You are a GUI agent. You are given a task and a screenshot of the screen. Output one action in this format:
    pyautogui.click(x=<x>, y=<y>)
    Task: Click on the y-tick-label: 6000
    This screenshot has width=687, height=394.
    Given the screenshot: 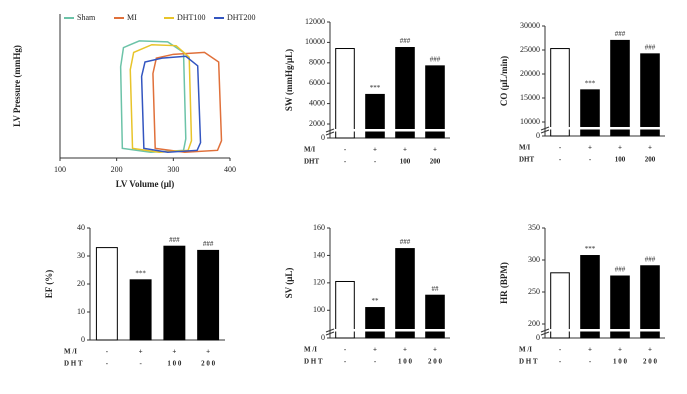 What is the action you would take?
    pyautogui.click(x=317, y=82)
    